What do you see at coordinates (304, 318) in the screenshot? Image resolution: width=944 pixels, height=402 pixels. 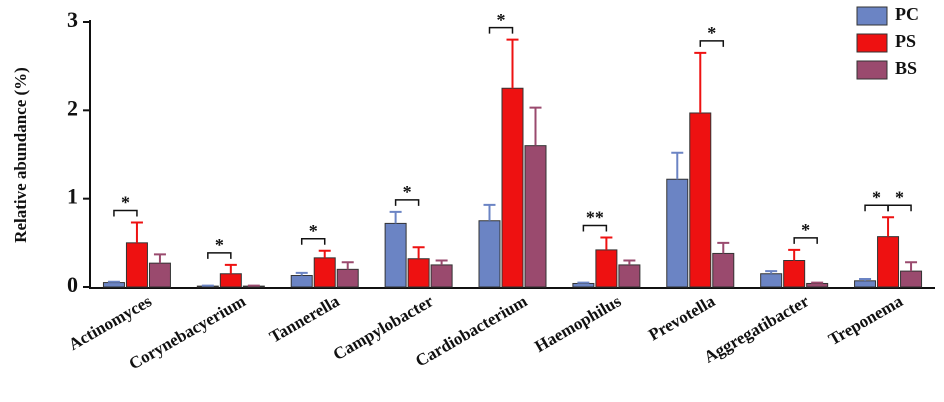 I see `x-tick-label: Tannerella` at bounding box center [304, 318].